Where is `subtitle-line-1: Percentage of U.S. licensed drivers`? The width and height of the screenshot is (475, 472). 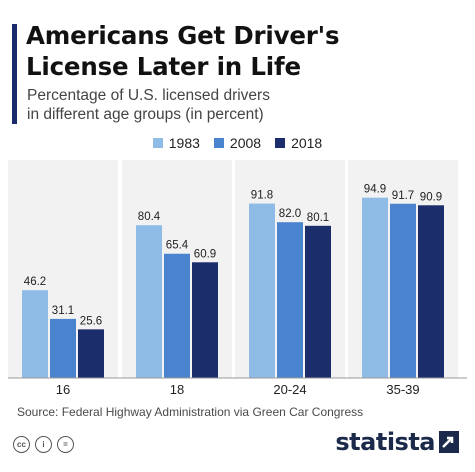
subtitle-line-1: Percentage of U.S. licensed drivers is located at coordinates (148, 95).